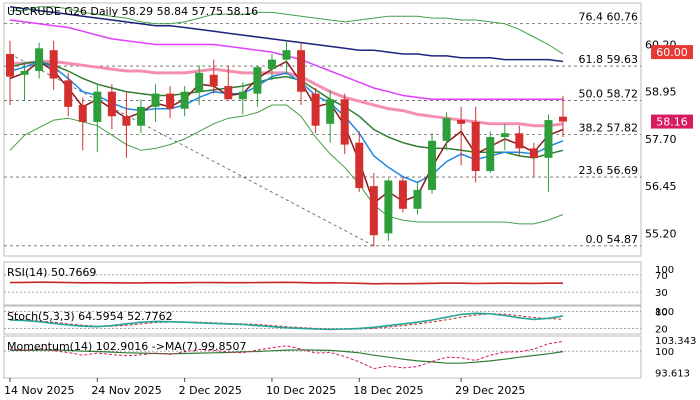 The image size is (700, 400). I want to click on x-tick-label: 2 Dec 2025, so click(210, 390).